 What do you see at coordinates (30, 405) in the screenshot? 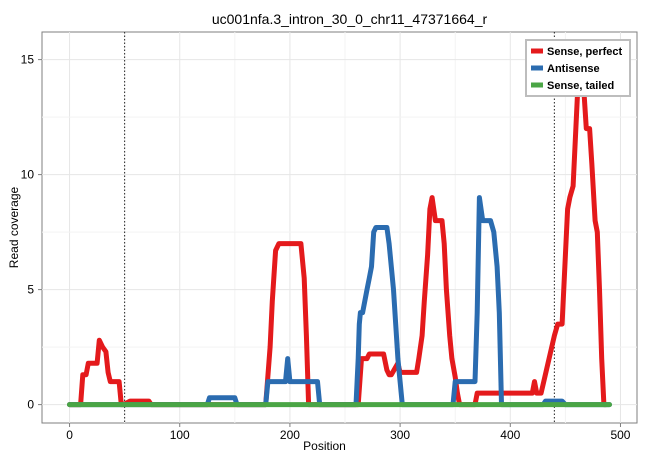
I see `y-tick-label: 0` at bounding box center [30, 405].